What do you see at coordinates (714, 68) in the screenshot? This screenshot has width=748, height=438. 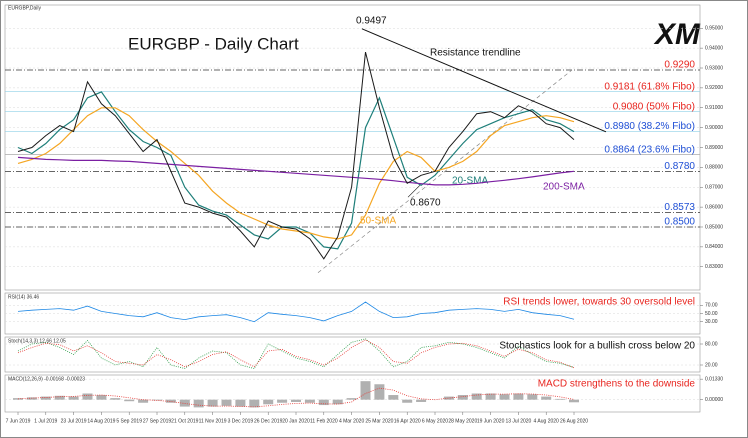 I see `y-tick-label: 0.93000` at bounding box center [714, 68].